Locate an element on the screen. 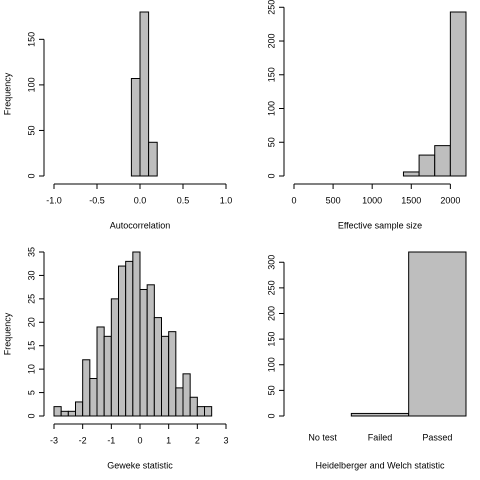 This screenshot has width=480, height=480. x-tick-label: 2 is located at coordinates (197, 440).